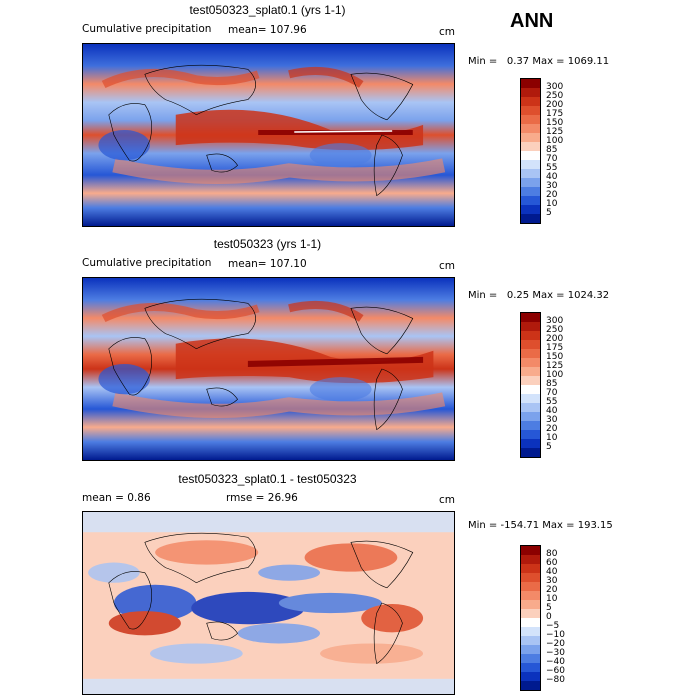  What do you see at coordinates (553, 626) in the screenshot?
I see `colorbar-label: −5` at bounding box center [553, 626].